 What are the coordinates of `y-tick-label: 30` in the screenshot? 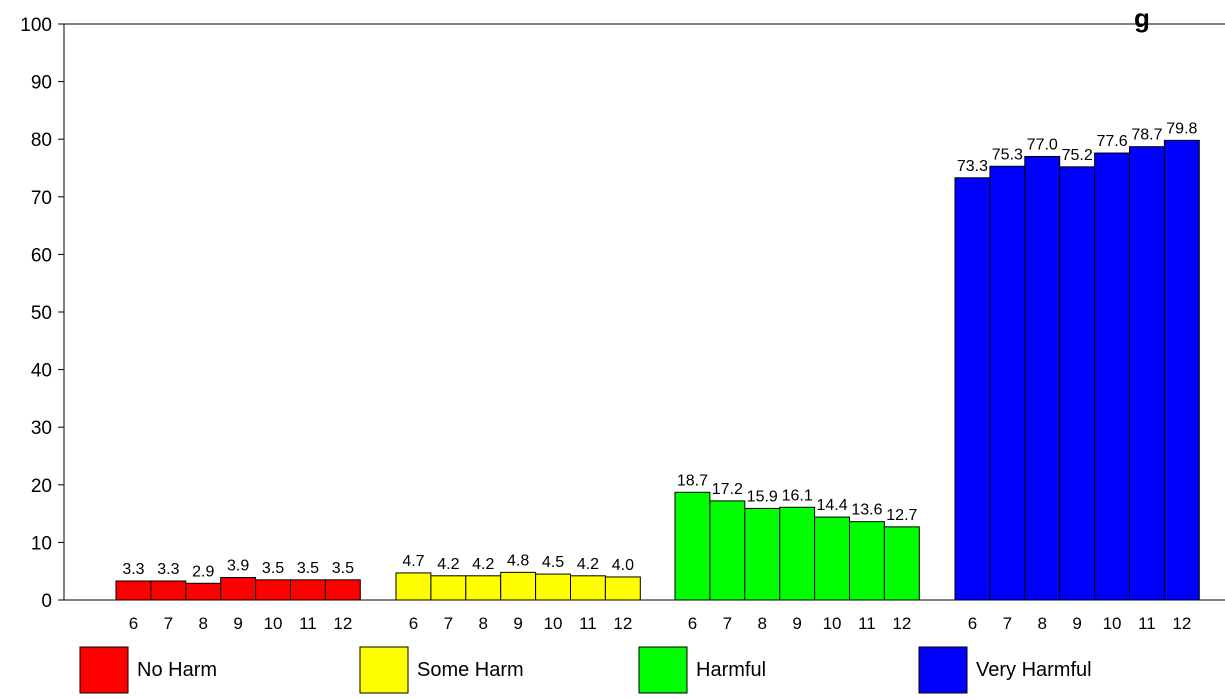 It's located at (41, 428).